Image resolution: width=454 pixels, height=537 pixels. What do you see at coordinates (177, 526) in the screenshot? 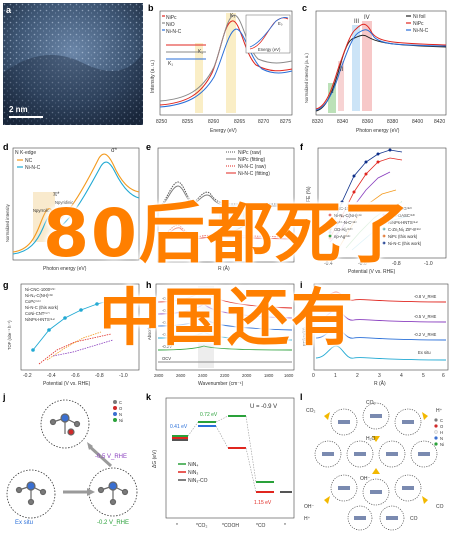
I see `xtick-k-0: *` at bounding box center [177, 526].